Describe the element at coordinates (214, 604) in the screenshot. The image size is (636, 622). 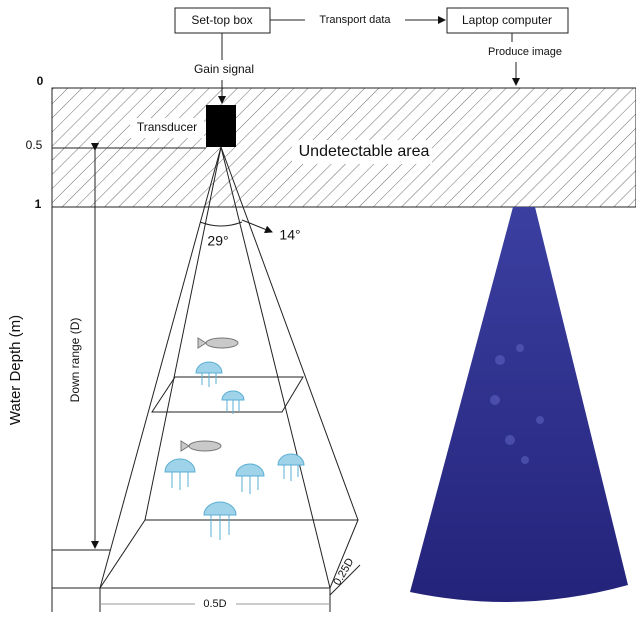
I see `width-label: 0.5D` at that location.